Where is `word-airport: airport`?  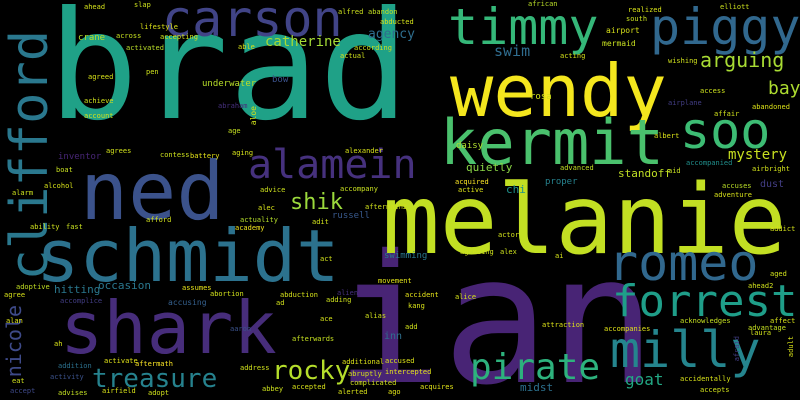 word-airport: airport is located at coordinates (623, 30).